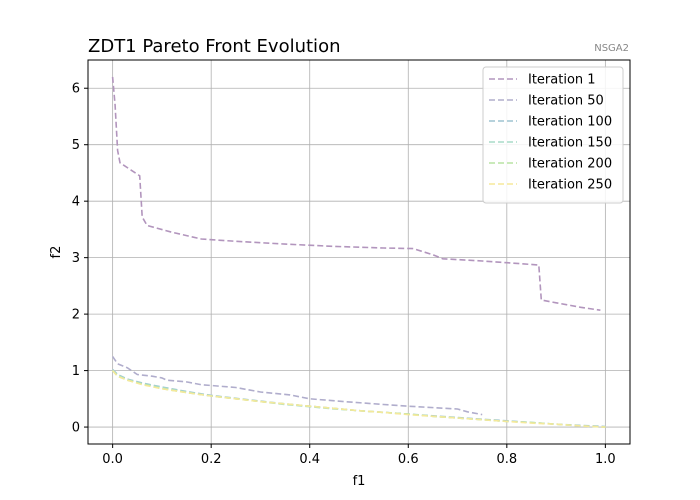 The image size is (700, 500). Describe the element at coordinates (408, 459) in the screenshot. I see `x-tick-label: 0.6` at that location.